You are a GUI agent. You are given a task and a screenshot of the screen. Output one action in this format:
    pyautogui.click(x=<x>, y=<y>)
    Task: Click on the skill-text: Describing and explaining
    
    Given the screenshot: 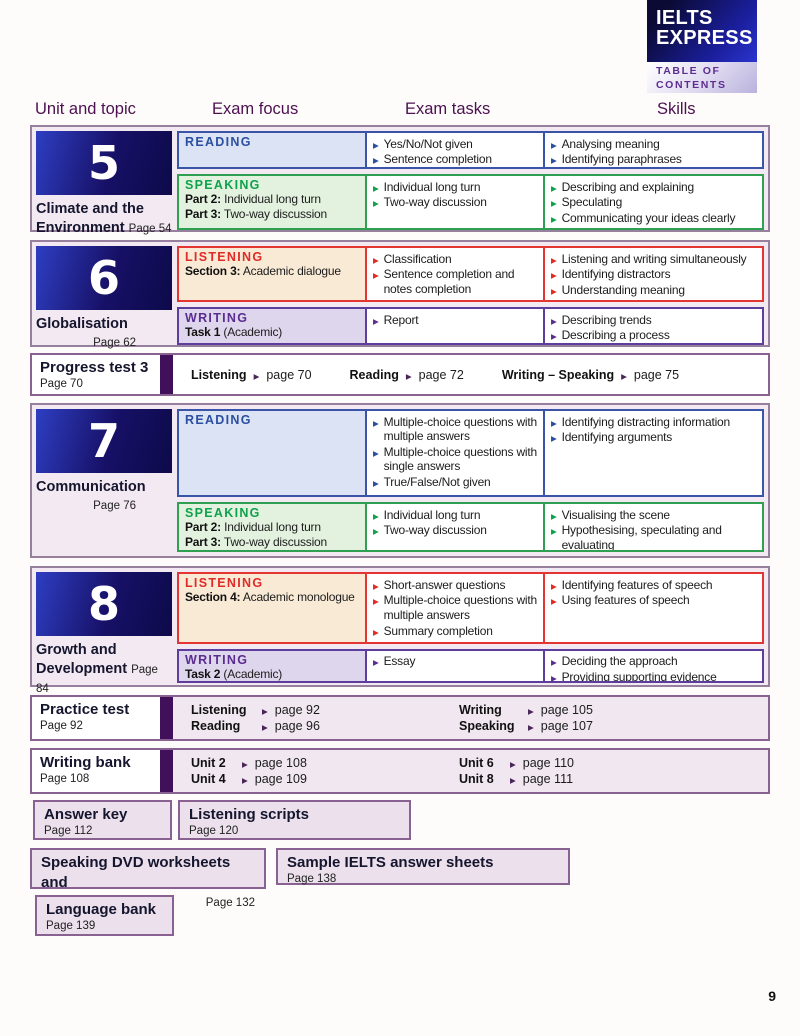 What is the action you would take?
    pyautogui.click(x=628, y=186)
    